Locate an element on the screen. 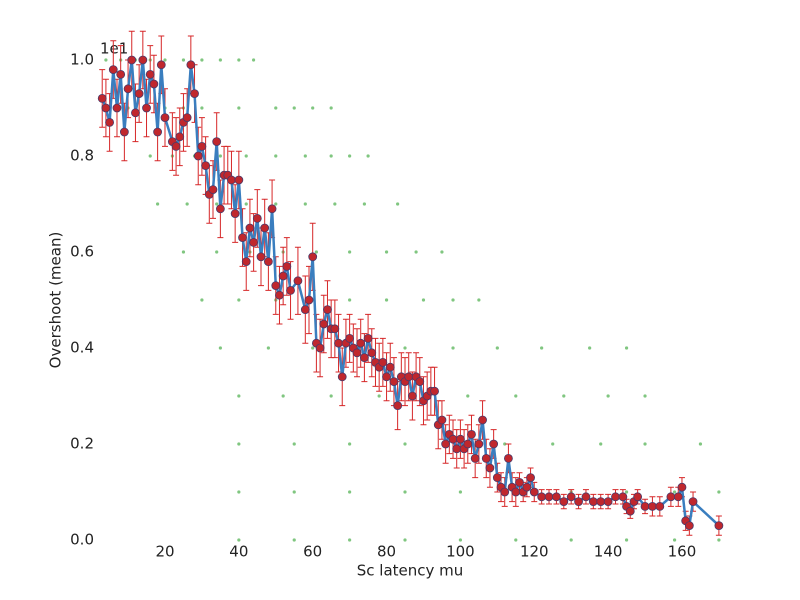 Image resolution: width=800 pixels, height=600 pixels. y-tick-label: 0.8 is located at coordinates (82, 156).